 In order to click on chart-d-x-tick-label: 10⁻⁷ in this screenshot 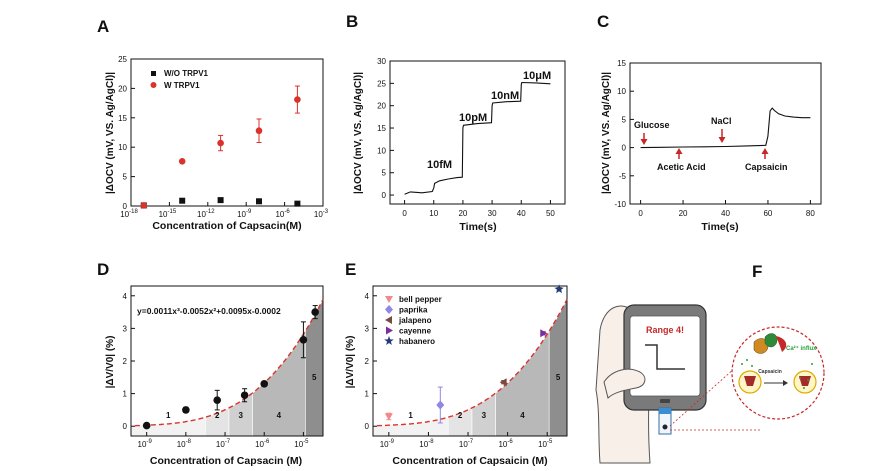, I will do `click(223, 444)`.